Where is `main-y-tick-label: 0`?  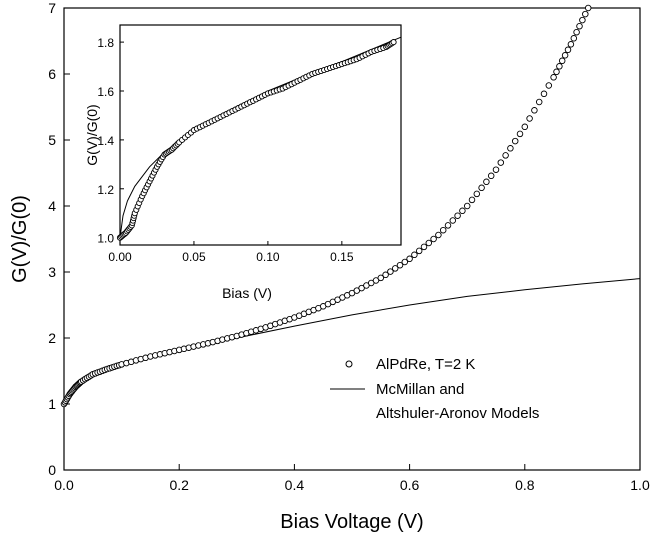
main-y-tick-label: 0 is located at coordinates (52, 470).